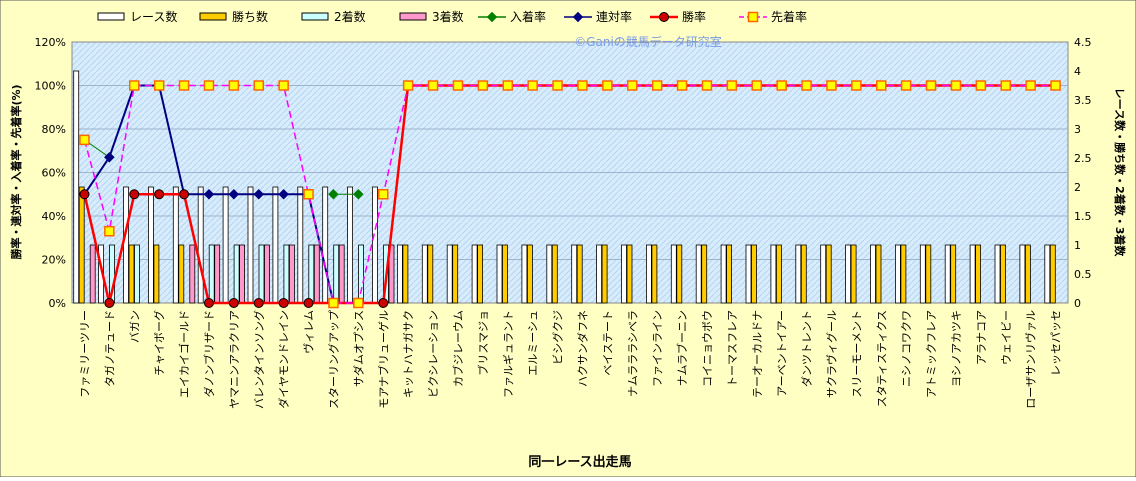 The width and height of the screenshot is (1136, 481). Describe the element at coordinates (1083, 274) in the screenshot. I see `y-right-tick-label: 0.5` at that location.